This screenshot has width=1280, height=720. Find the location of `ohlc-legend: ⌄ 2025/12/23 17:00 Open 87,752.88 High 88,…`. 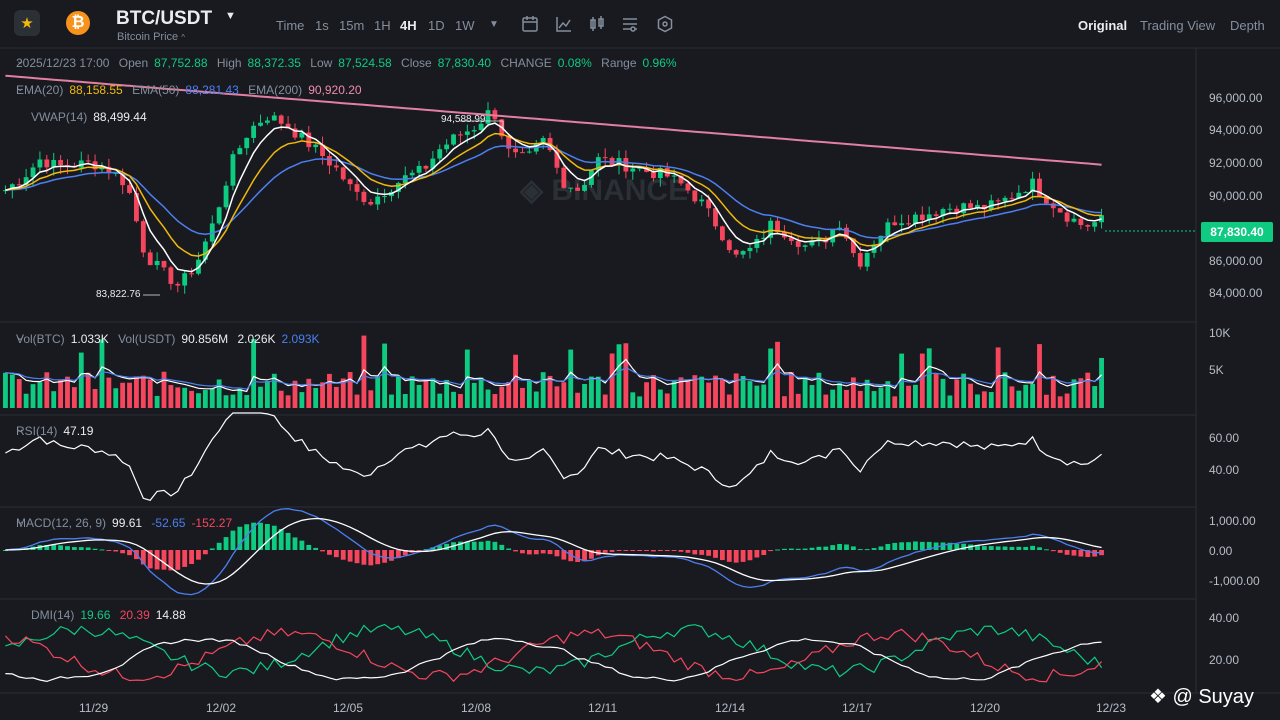

ohlc-legend: ⌄ 2025/12/23 17:00 Open 87,752.88 High 88,… is located at coordinates (346, 63).